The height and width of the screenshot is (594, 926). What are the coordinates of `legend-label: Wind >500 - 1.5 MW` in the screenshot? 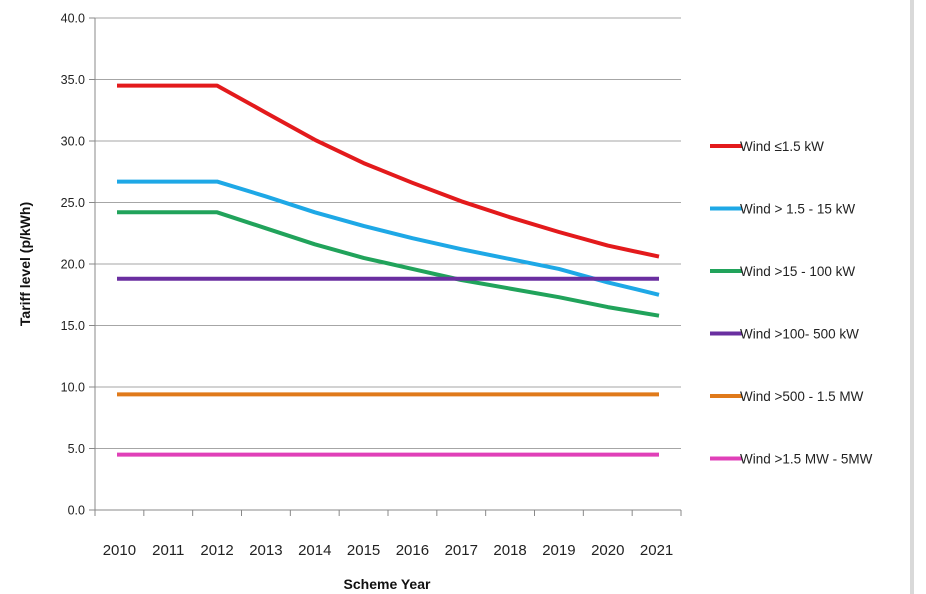 It's located at (802, 396).